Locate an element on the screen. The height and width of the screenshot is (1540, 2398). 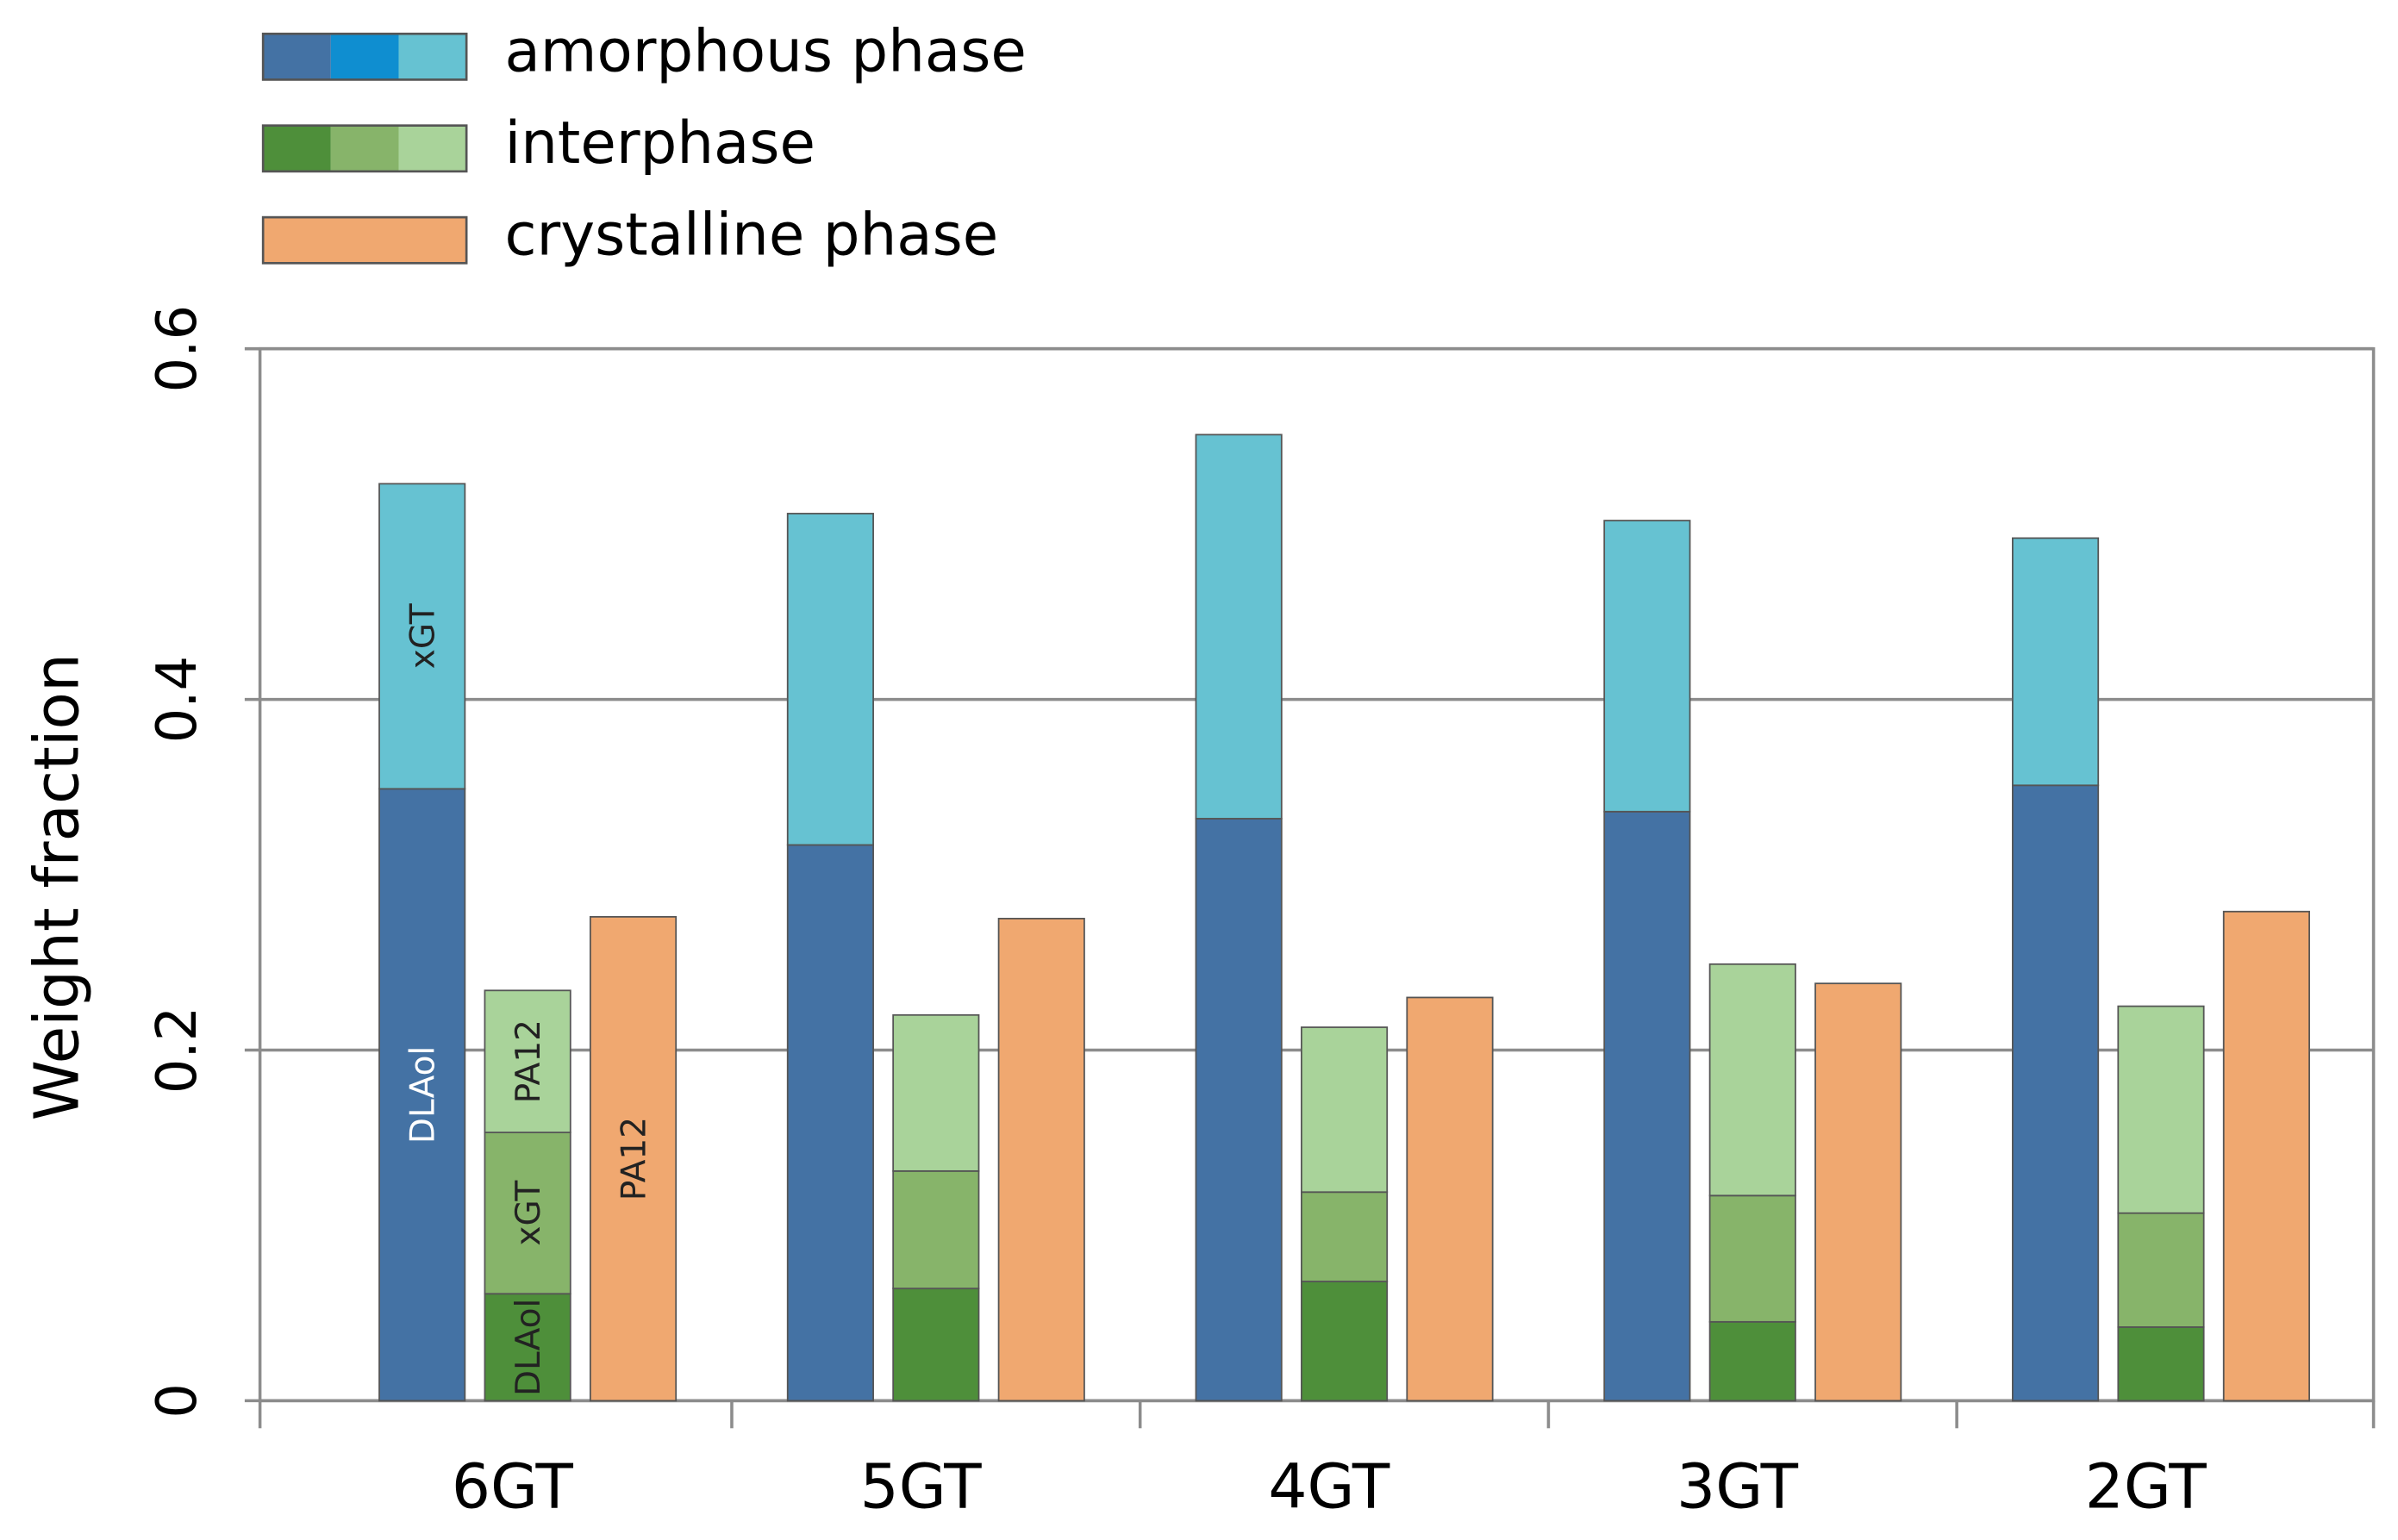
y-tick-label: 0.4 is located at coordinates (178, 700).